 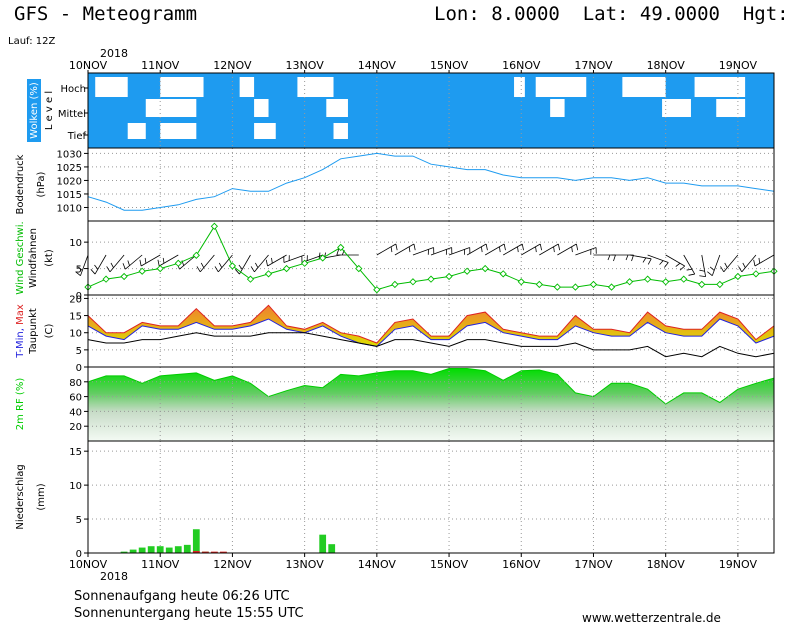 I want to click on day-label-bottom: 11NOV, so click(x=160, y=564).